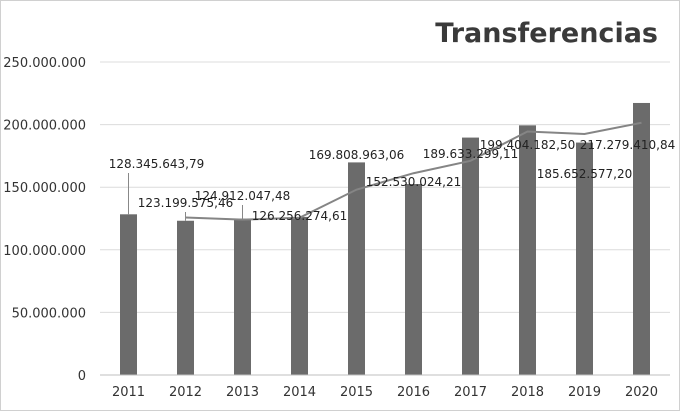 This screenshot has height=411, width=680. What do you see at coordinates (44, 251) in the screenshot?
I see `y-tick-label: 100.000.000` at bounding box center [44, 251].